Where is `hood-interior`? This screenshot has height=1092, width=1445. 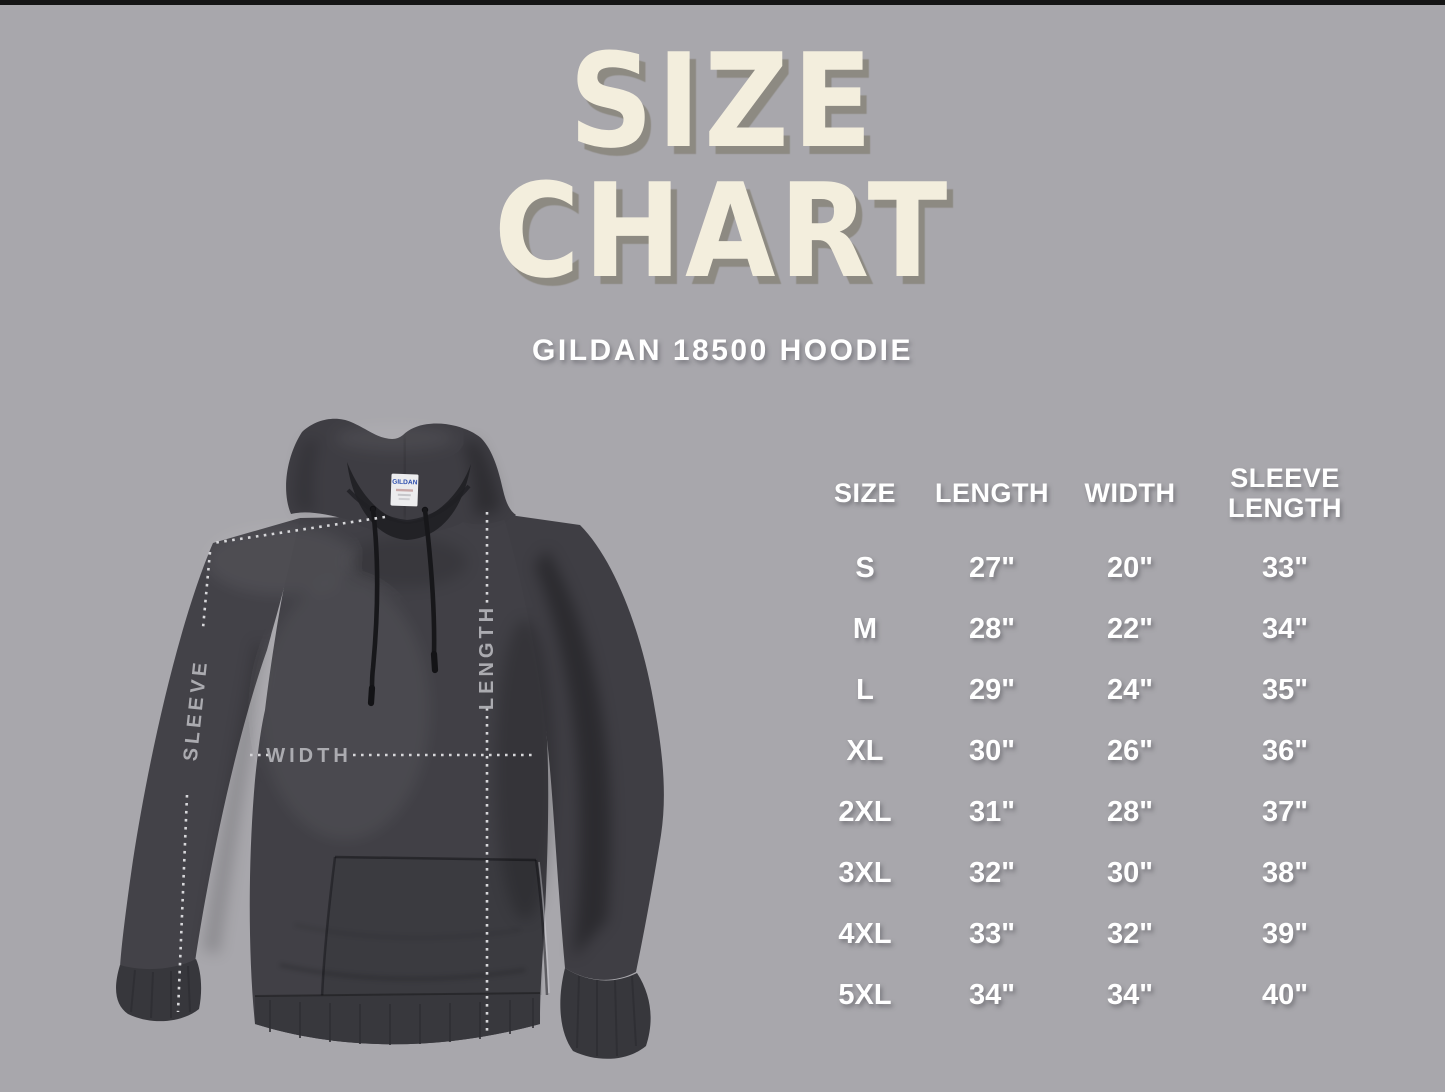 hood-interior is located at coordinates (409, 501).